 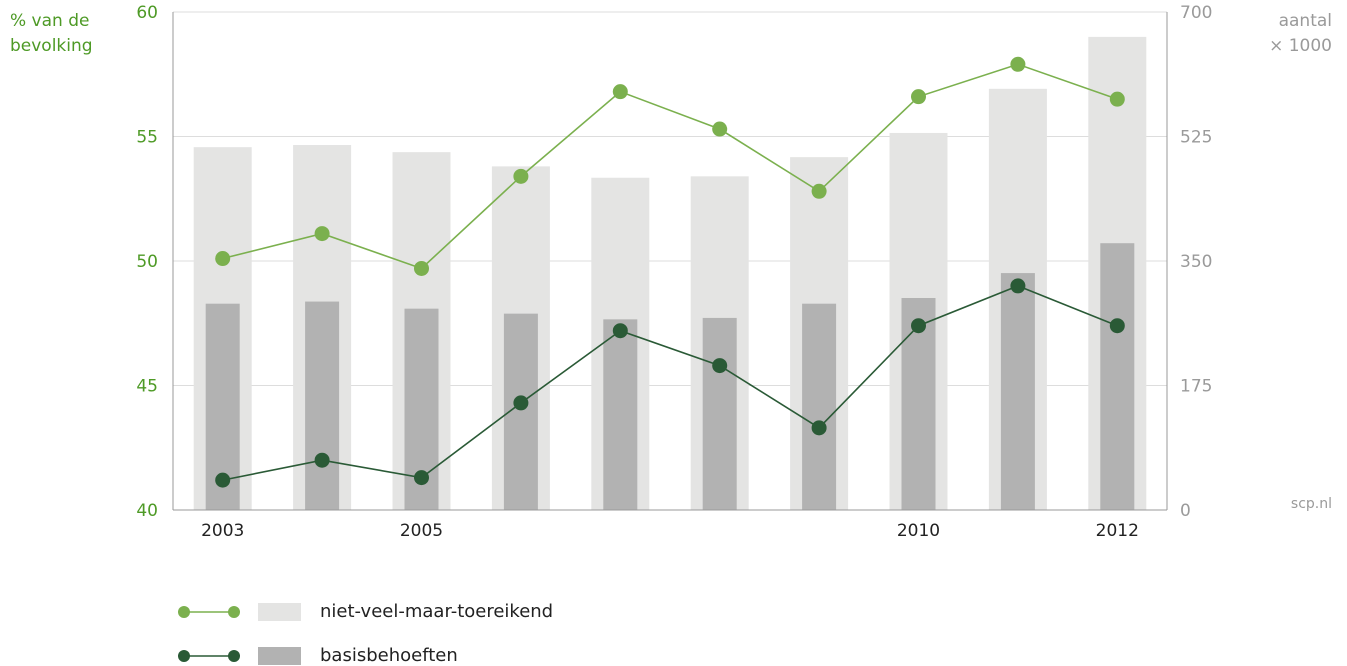 What do you see at coordinates (147, 138) in the screenshot?
I see `left-tick-label: 55` at bounding box center [147, 138].